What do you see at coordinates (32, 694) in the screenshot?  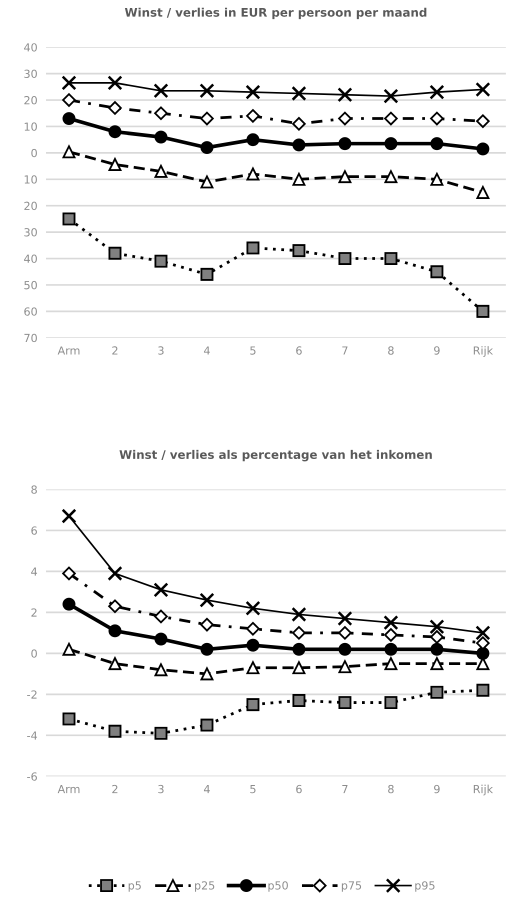 I see `y-tick-label: -2` at bounding box center [32, 694].